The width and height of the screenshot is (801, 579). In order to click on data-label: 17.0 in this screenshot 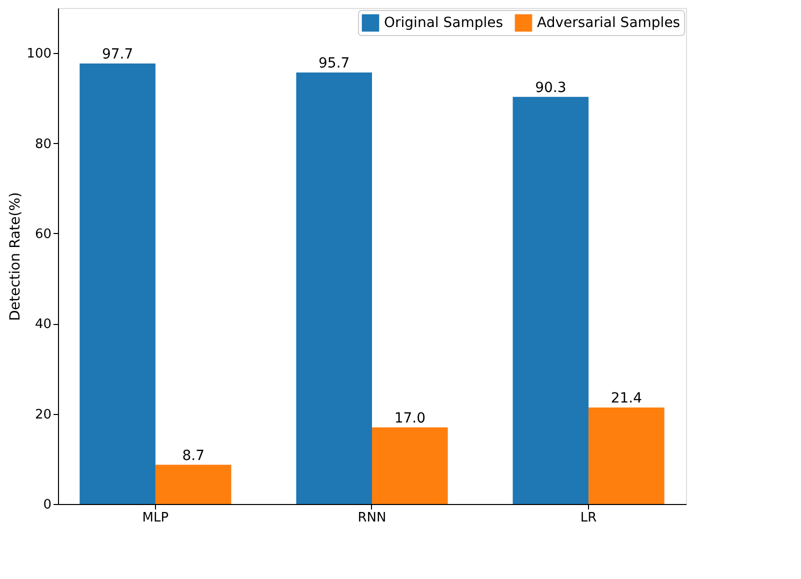, I will do `click(410, 418)`.